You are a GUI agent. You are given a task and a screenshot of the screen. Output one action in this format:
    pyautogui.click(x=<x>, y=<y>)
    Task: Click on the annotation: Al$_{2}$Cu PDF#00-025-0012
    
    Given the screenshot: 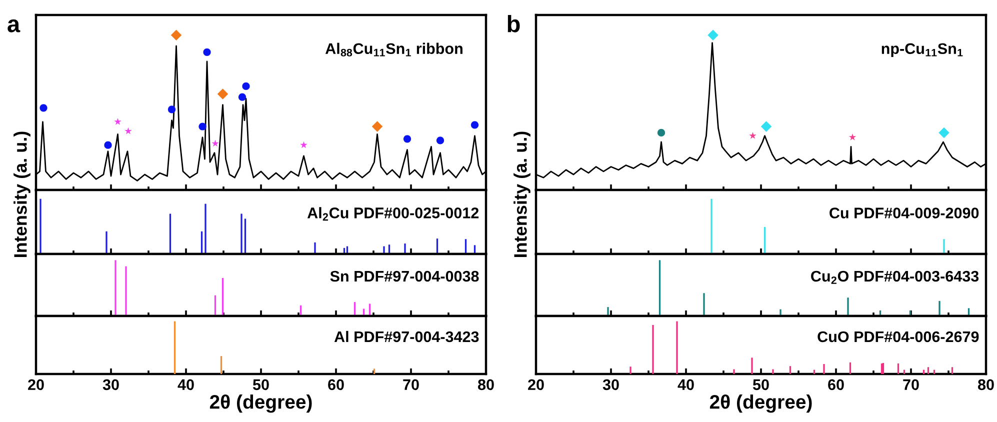 What is the action you would take?
    pyautogui.click(x=393, y=214)
    